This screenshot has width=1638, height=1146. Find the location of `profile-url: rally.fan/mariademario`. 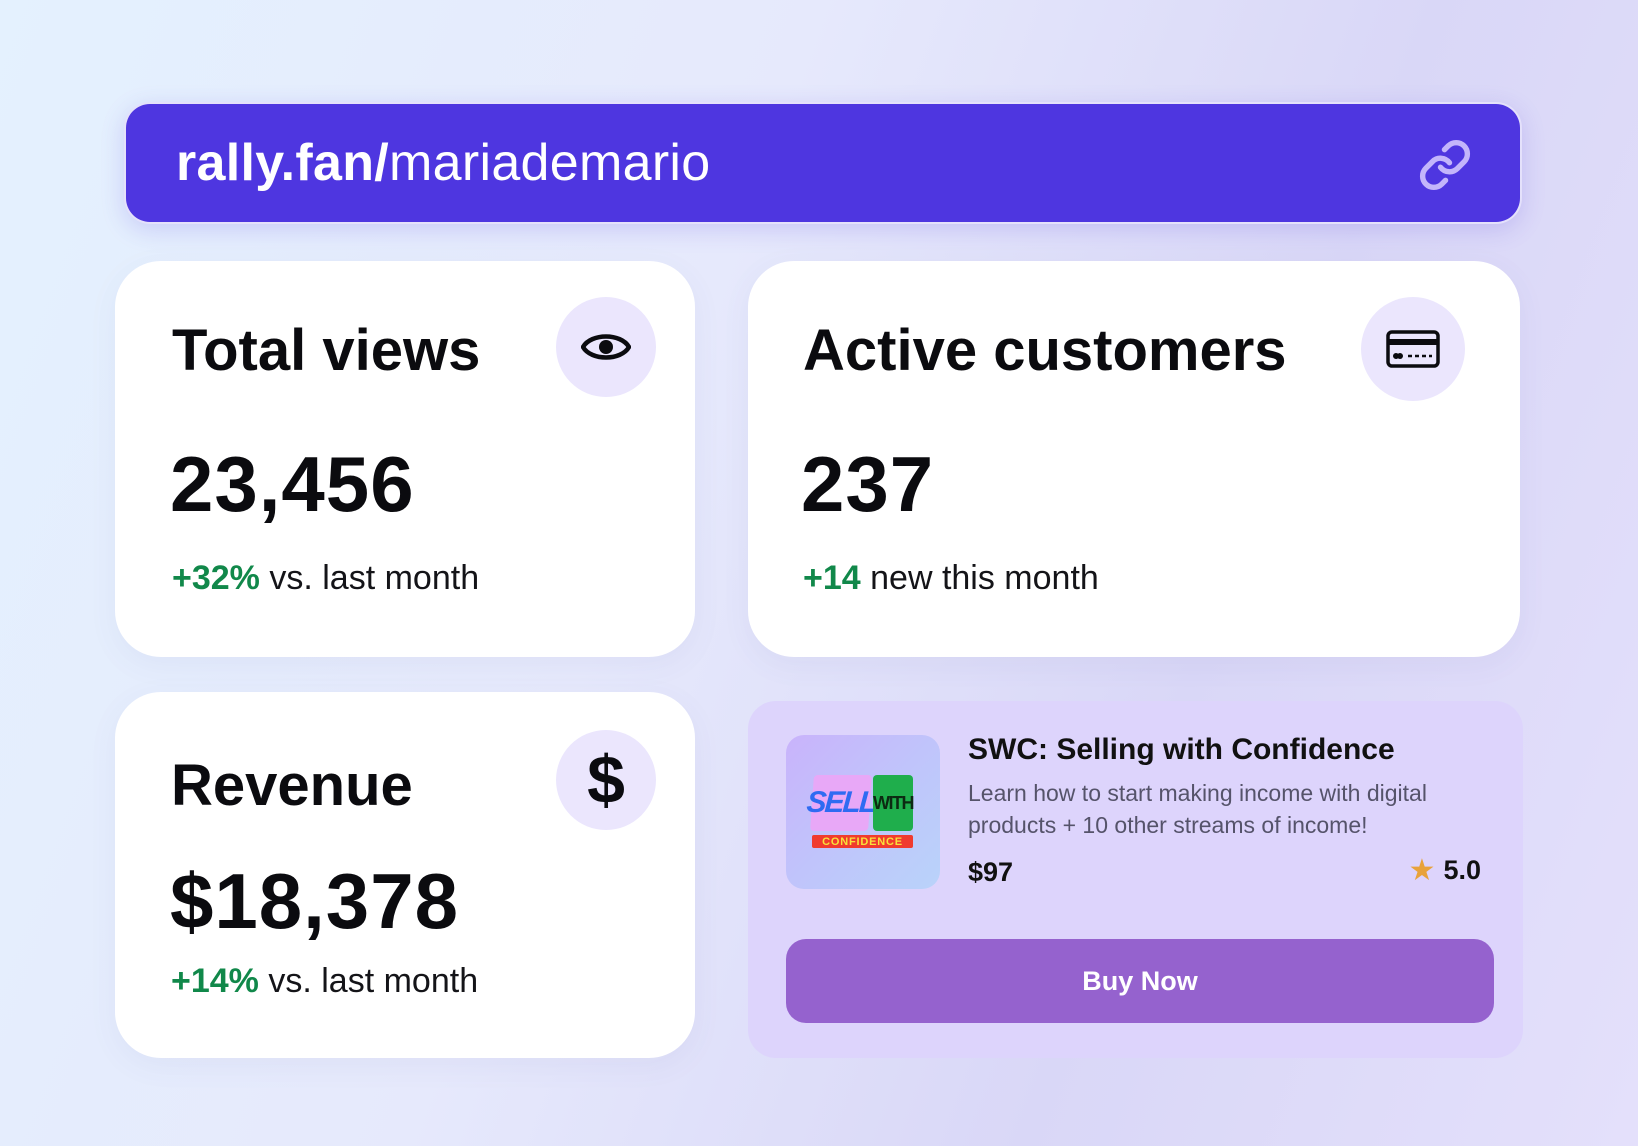

profile-url: rally.fan/mariademario is located at coordinates (443, 163).